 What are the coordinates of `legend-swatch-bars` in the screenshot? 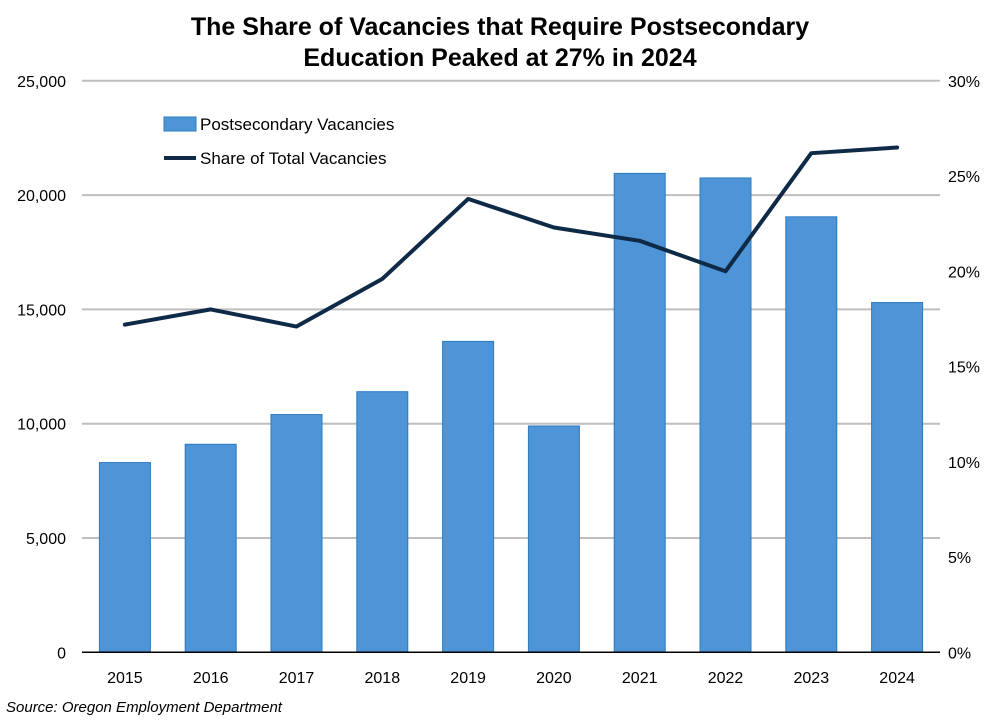 It's located at (180, 124).